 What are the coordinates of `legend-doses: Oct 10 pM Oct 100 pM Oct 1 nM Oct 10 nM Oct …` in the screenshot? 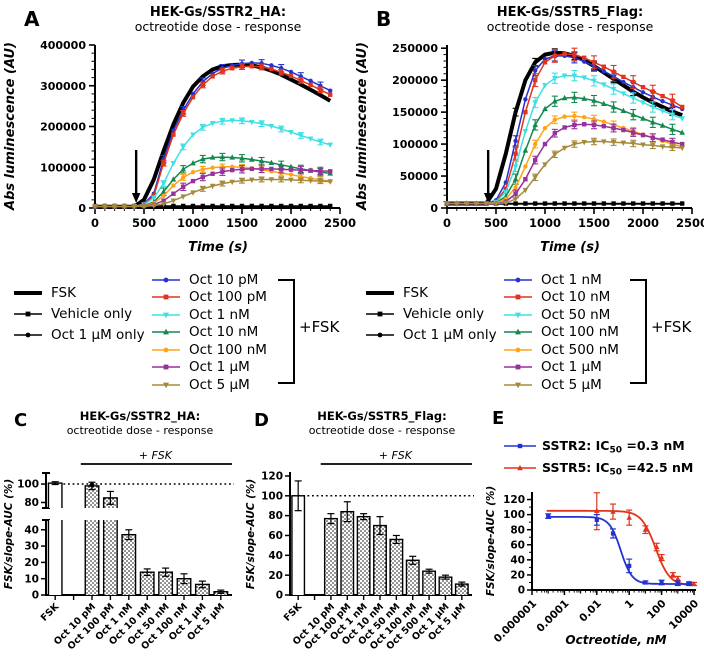 It's located at (208, 332).